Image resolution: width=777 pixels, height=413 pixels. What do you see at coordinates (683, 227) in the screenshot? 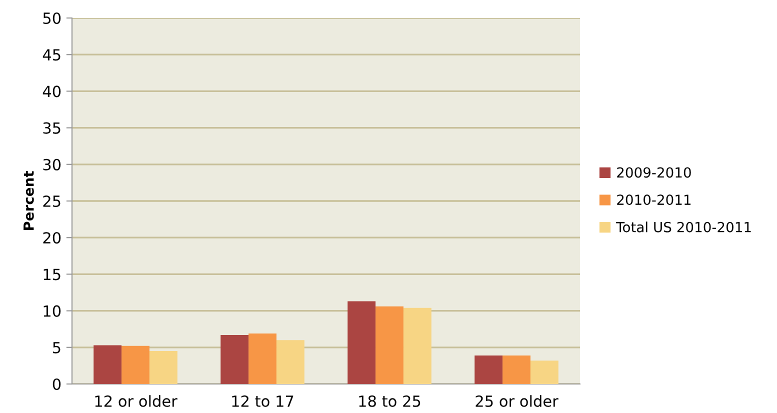
I see `legend-label: Total US 2010-2011` at bounding box center [683, 227].